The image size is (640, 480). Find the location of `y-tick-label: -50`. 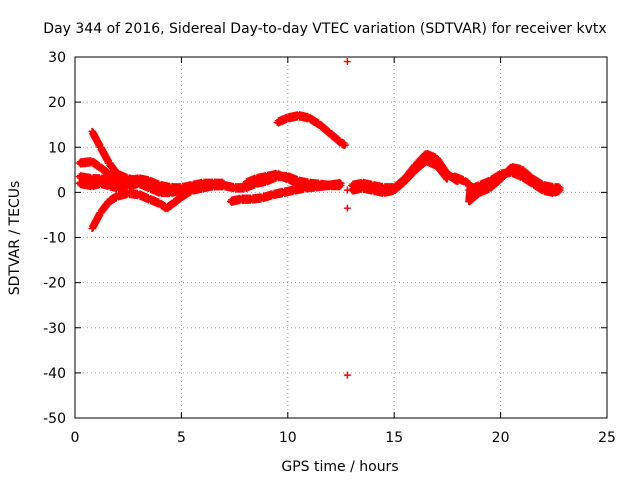

y-tick-label: -50 is located at coordinates (54, 419).